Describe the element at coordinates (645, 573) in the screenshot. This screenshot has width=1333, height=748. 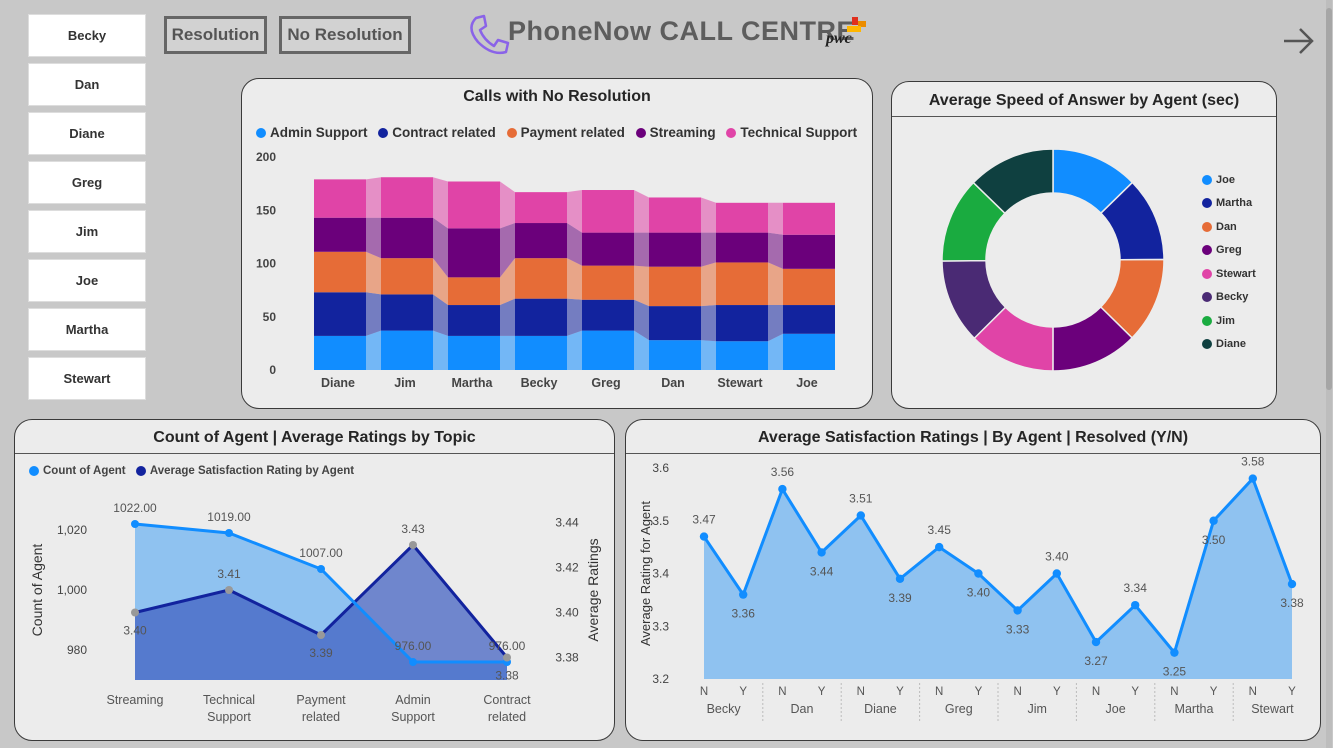
I see `y-axis-title: Average Rating for Agent` at that location.